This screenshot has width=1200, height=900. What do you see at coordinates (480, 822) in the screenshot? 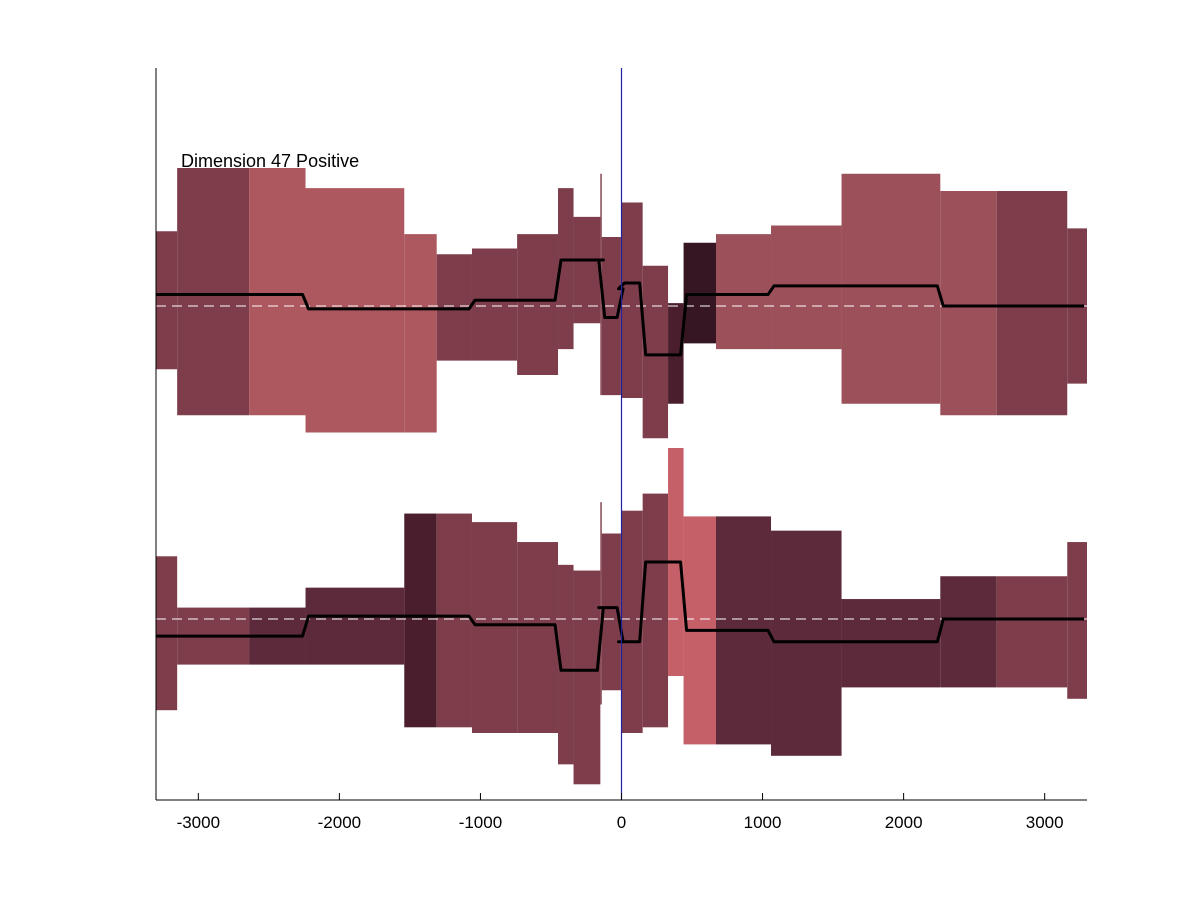
I see `x-tick-label: -1000` at bounding box center [480, 822].